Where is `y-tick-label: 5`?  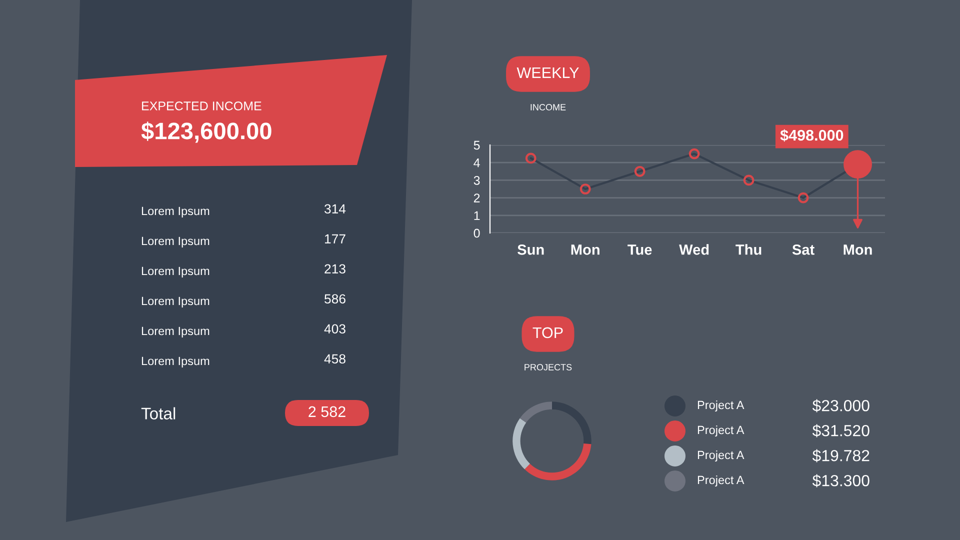 y-tick-label: 5 is located at coordinates (477, 145).